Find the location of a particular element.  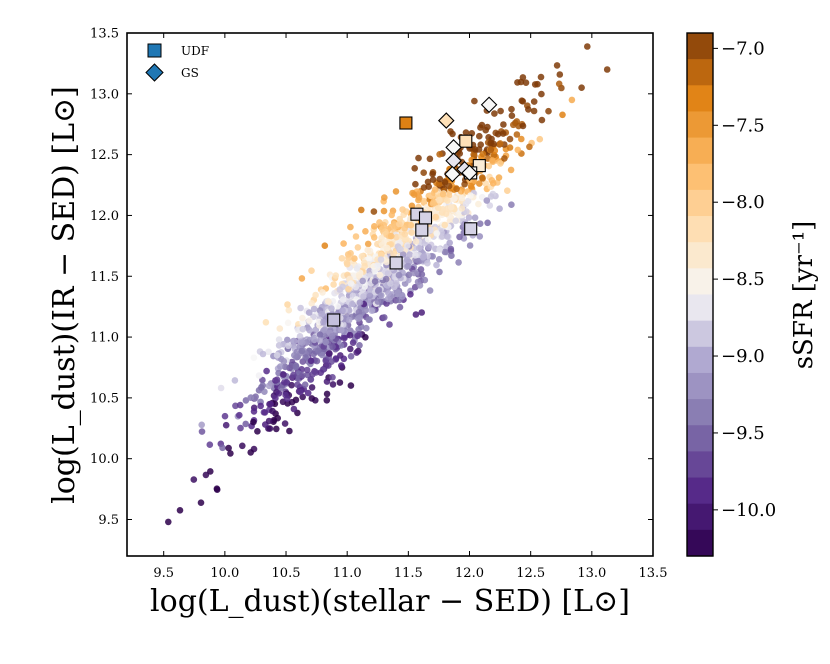

colorbar-tick-label: −8.5 is located at coordinates (743, 279).